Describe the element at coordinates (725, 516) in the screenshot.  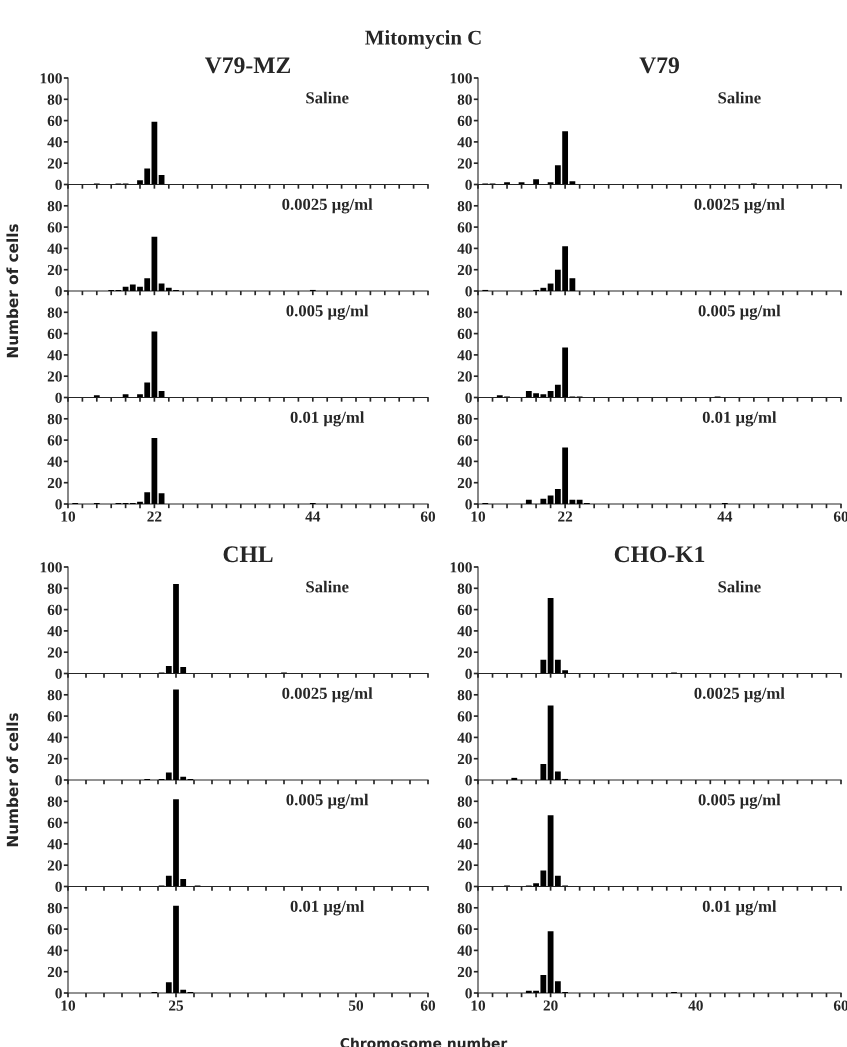
I see `x-tick-label: 44` at that location.